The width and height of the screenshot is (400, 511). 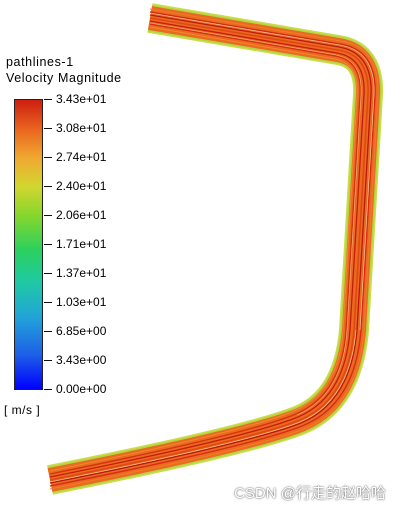 What do you see at coordinates (81, 215) in the screenshot?
I see `colorbar-tick-label: 2.06e+01` at bounding box center [81, 215].